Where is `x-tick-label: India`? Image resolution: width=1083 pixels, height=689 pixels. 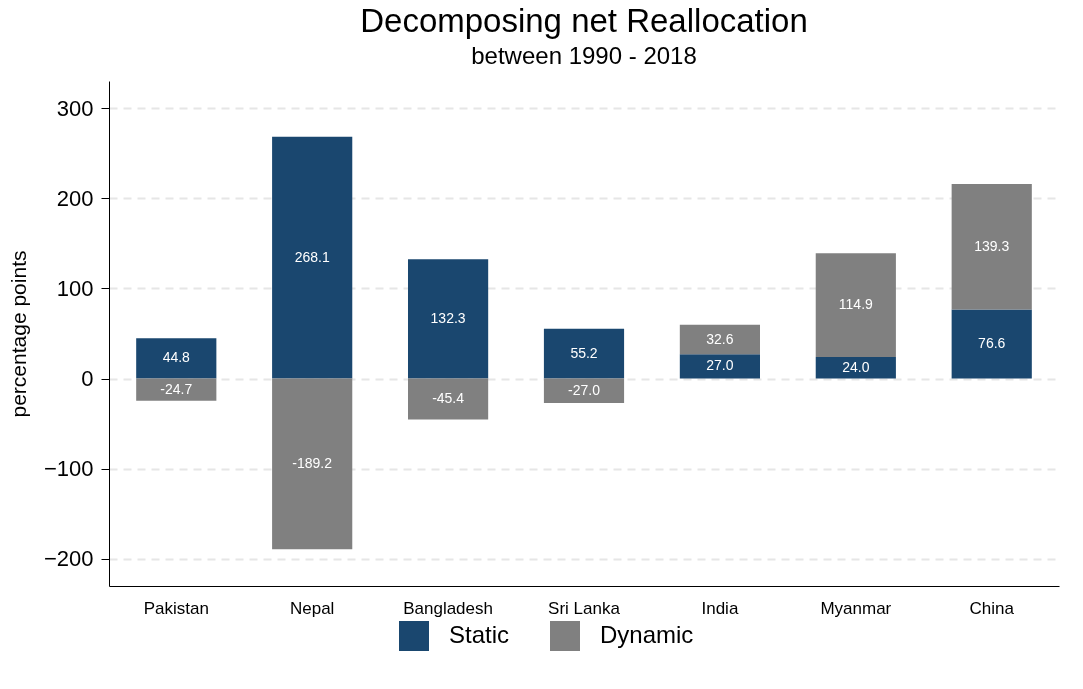 x-tick-label: India is located at coordinates (720, 608).